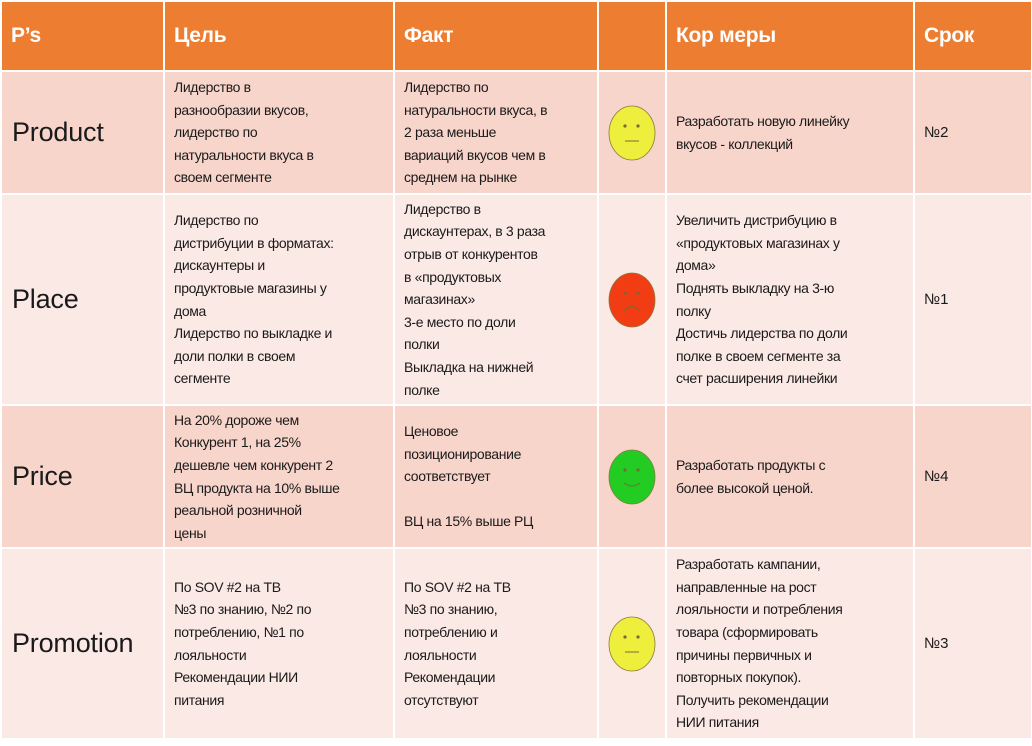  What do you see at coordinates (632, 36) in the screenshot?
I see `header-status` at bounding box center [632, 36].